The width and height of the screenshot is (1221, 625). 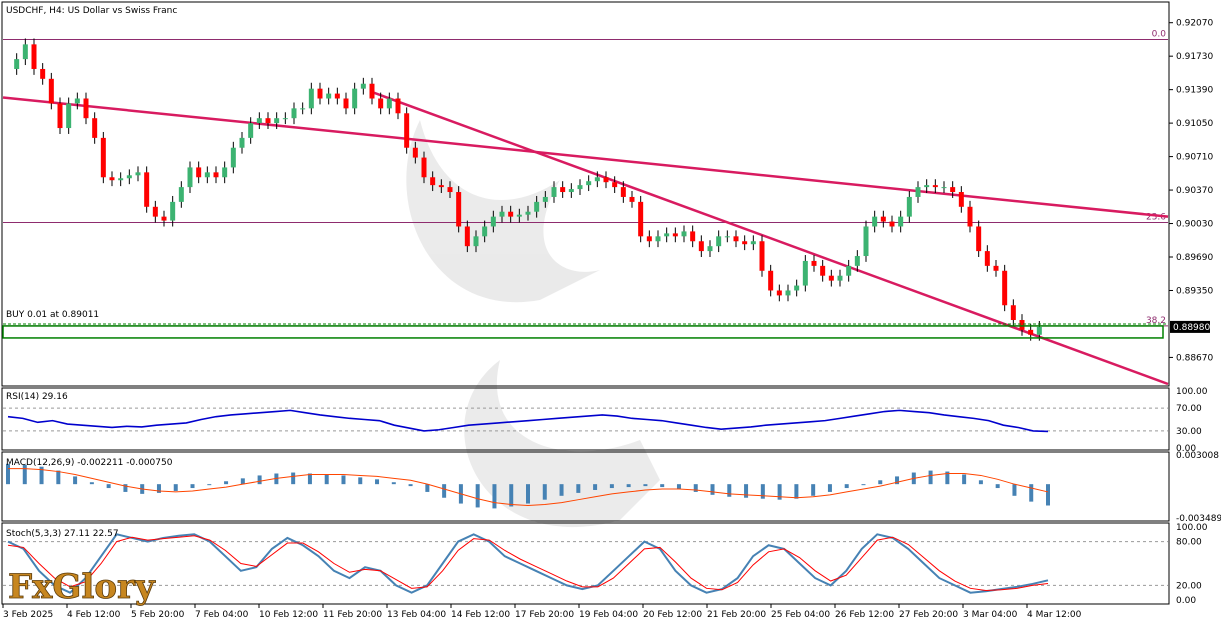 I want to click on time-tick-label: 7 Feb 04:00, so click(x=222, y=615).